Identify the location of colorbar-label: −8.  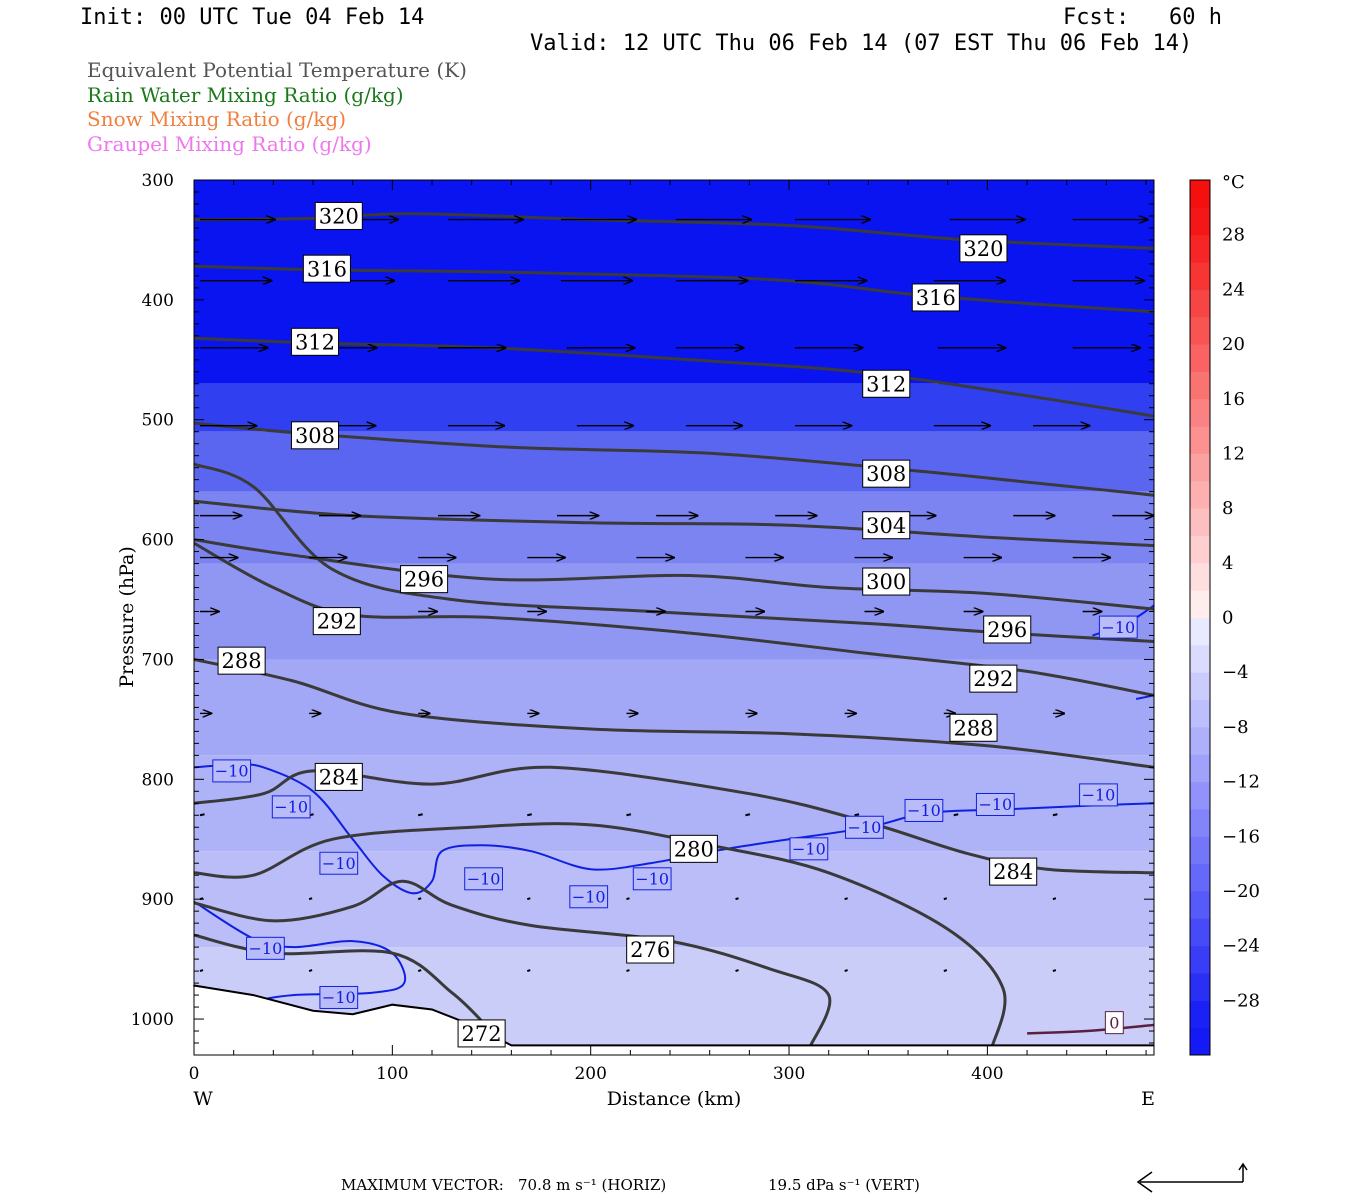
(1235, 727).